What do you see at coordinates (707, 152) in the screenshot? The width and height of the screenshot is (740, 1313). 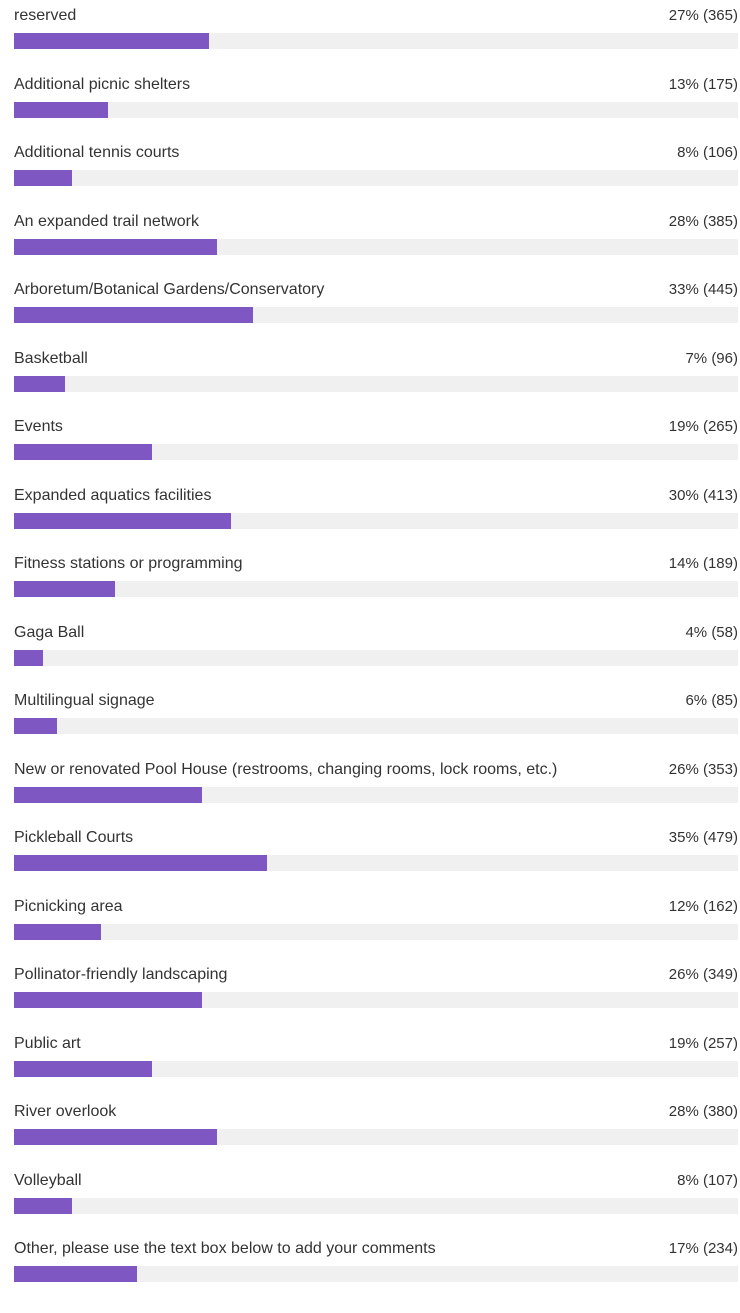 I see `value-label: 8% (106)` at bounding box center [707, 152].